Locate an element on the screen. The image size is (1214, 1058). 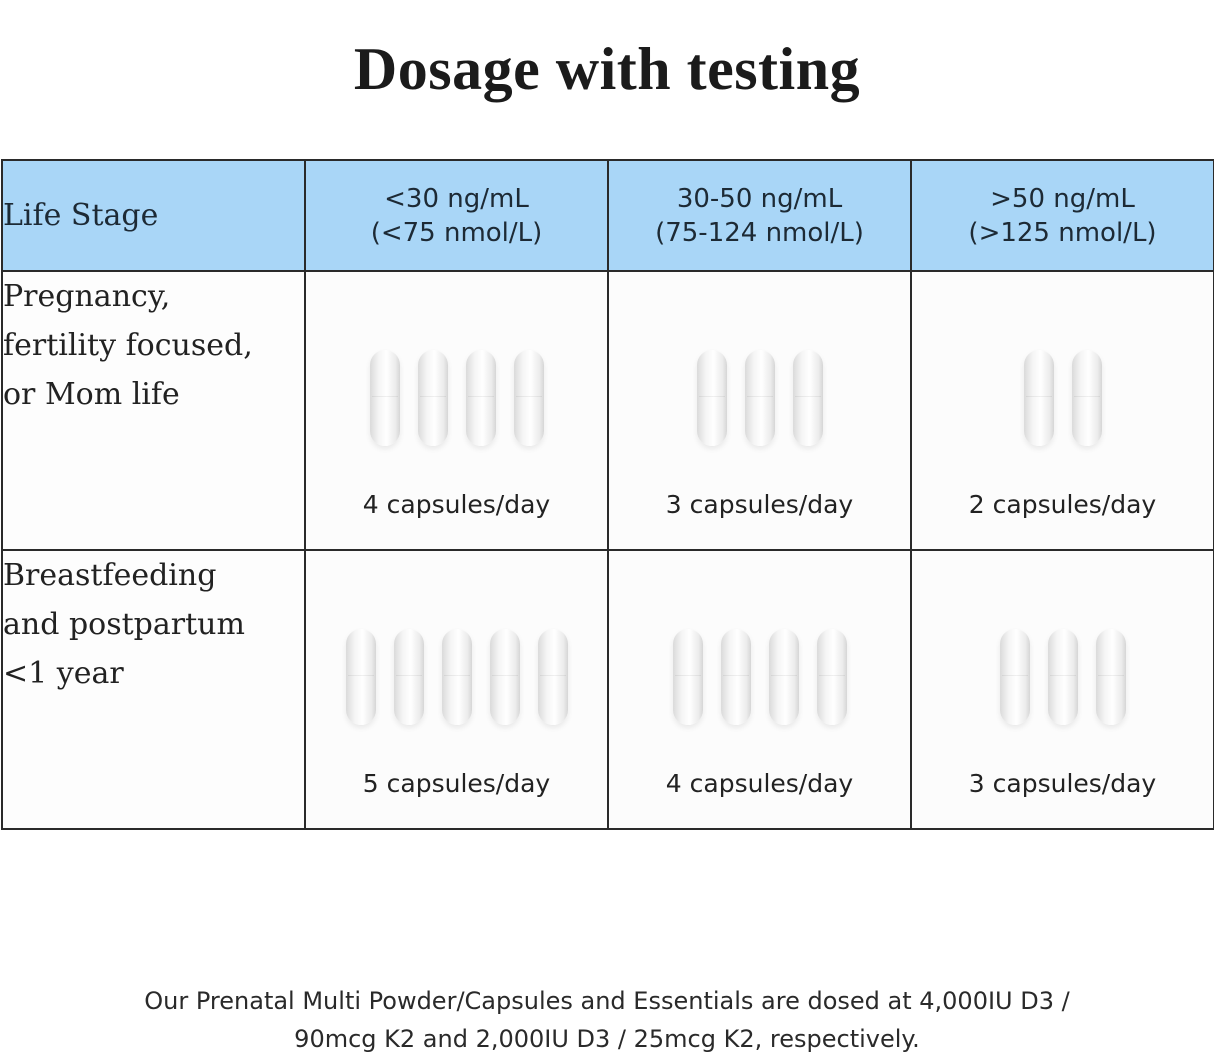
level-header-mid: 30-50 ng/mL (75-124 nmol/L) is located at coordinates (759, 215).